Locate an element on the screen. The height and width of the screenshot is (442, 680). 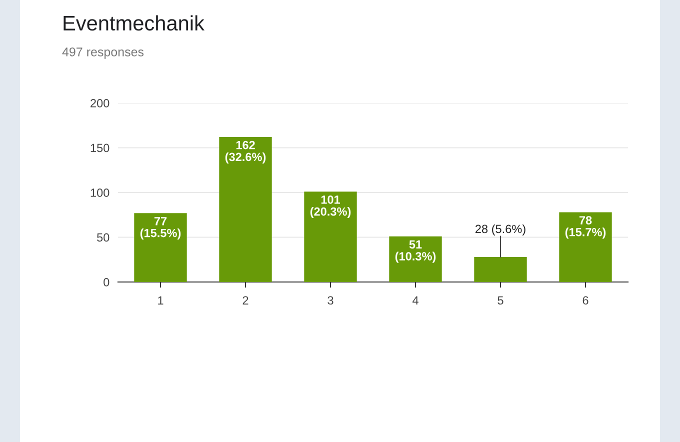
data-label: 78 (15.7%) is located at coordinates (585, 227).